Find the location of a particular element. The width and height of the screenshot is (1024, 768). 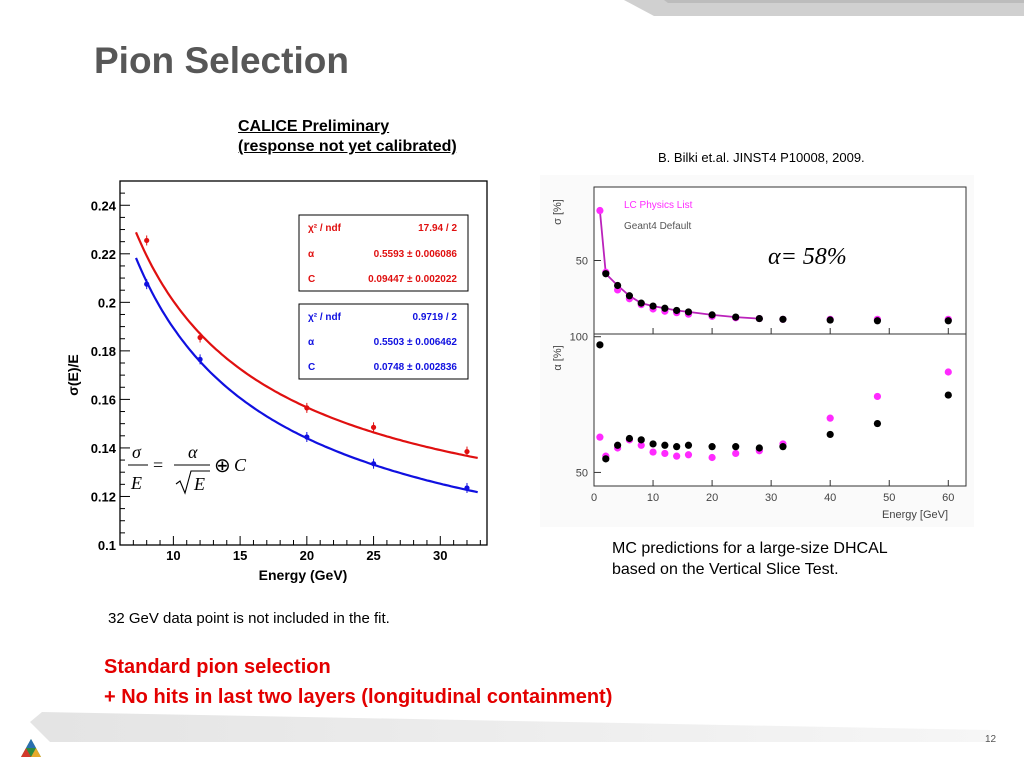

calice-line-1: CALICE Preliminary is located at coordinates (314, 126).